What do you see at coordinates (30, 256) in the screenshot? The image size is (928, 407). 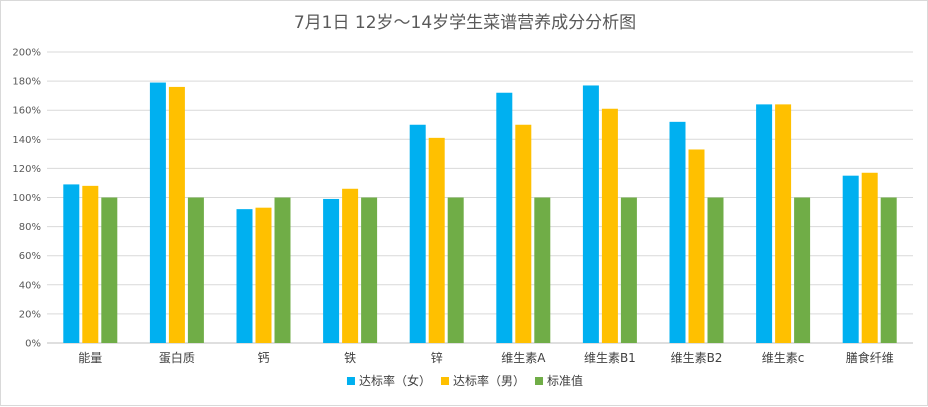 I see `y-tick-label: 60%` at bounding box center [30, 256].